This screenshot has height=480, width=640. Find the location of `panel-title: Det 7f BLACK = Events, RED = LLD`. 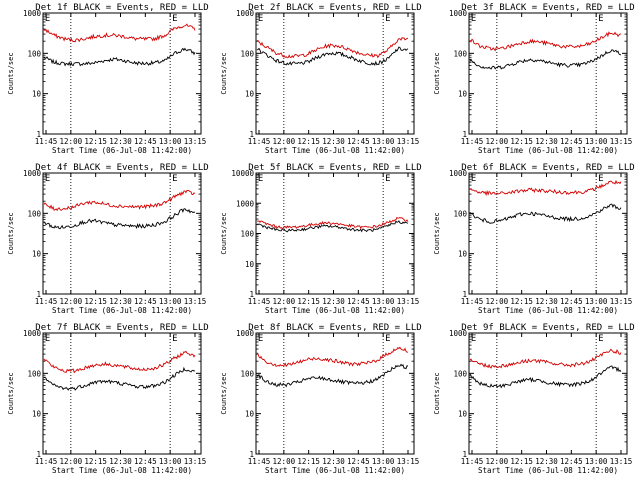

panel-title: Det 7f BLACK = Events, RED = LLD is located at coordinates (121, 328).